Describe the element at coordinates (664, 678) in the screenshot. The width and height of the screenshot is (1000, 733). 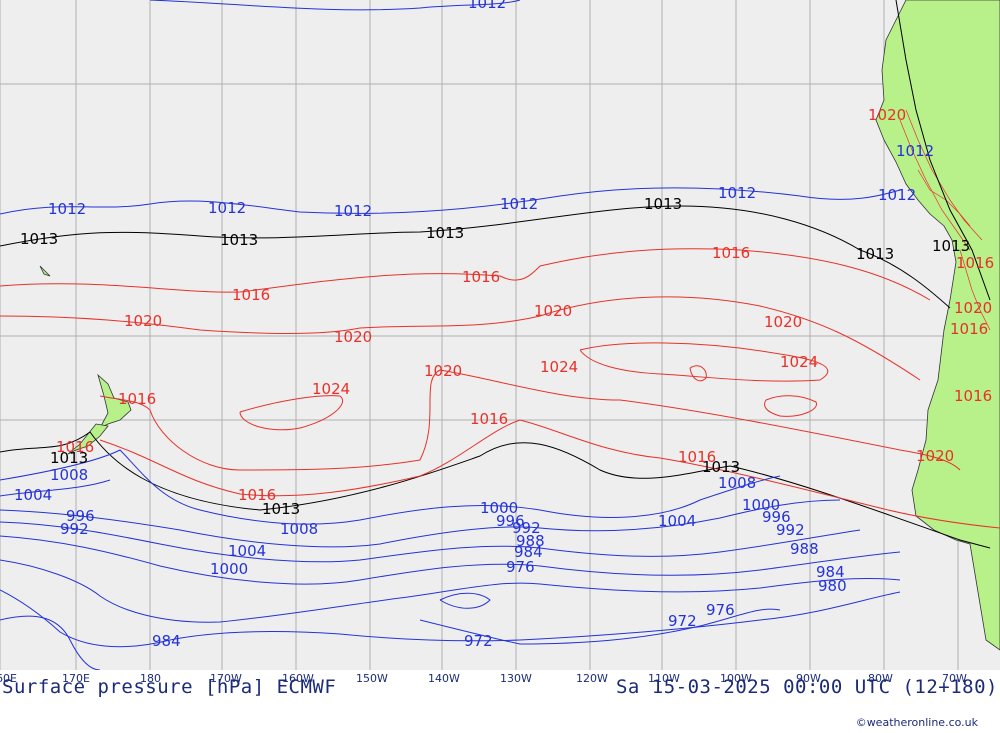
I see `longitude-label: 110W` at that location.